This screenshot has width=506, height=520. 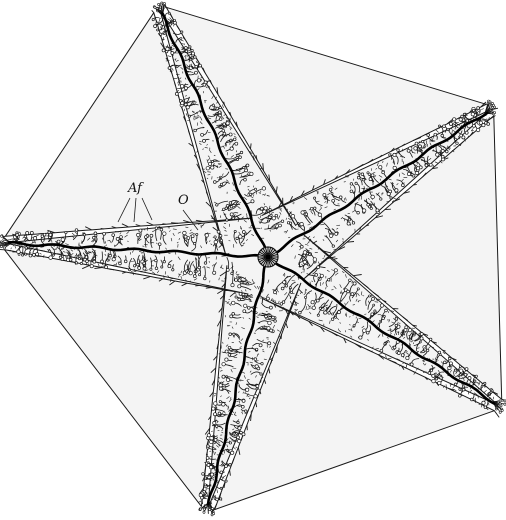 I want to click on label-af: Af, so click(x=135, y=188).